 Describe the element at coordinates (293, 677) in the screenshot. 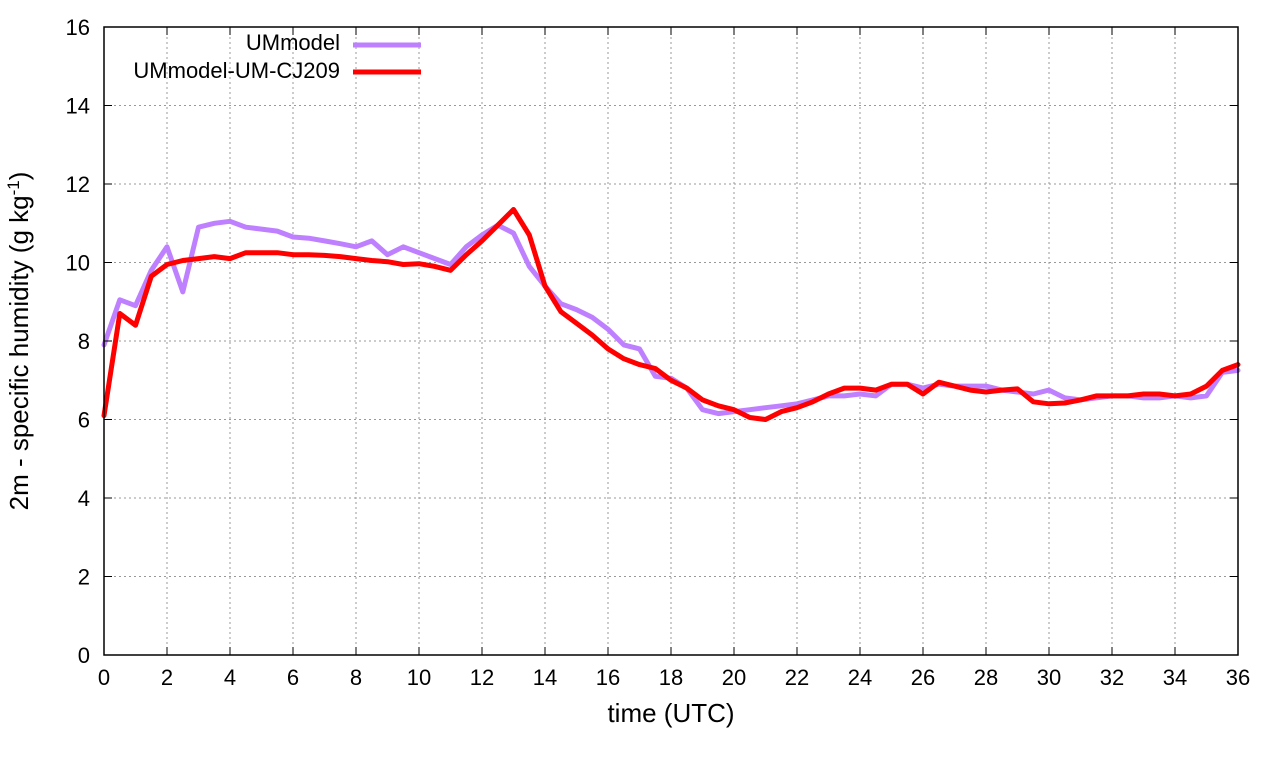

I see `x-tick-label: 6` at that location.